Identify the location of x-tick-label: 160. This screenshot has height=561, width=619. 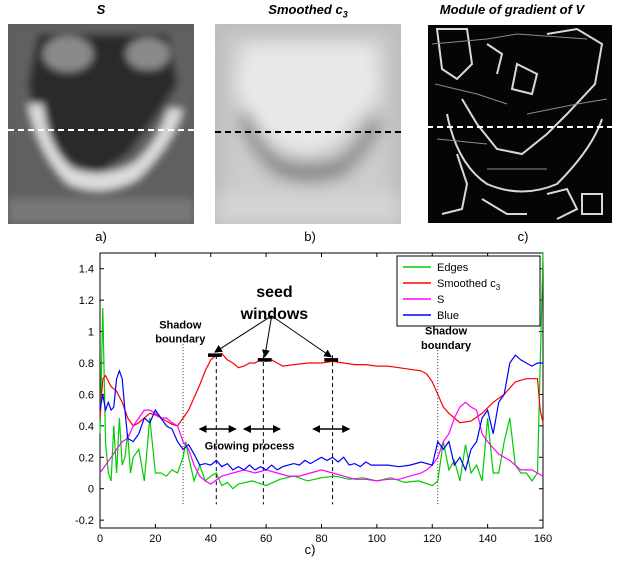
(543, 539).